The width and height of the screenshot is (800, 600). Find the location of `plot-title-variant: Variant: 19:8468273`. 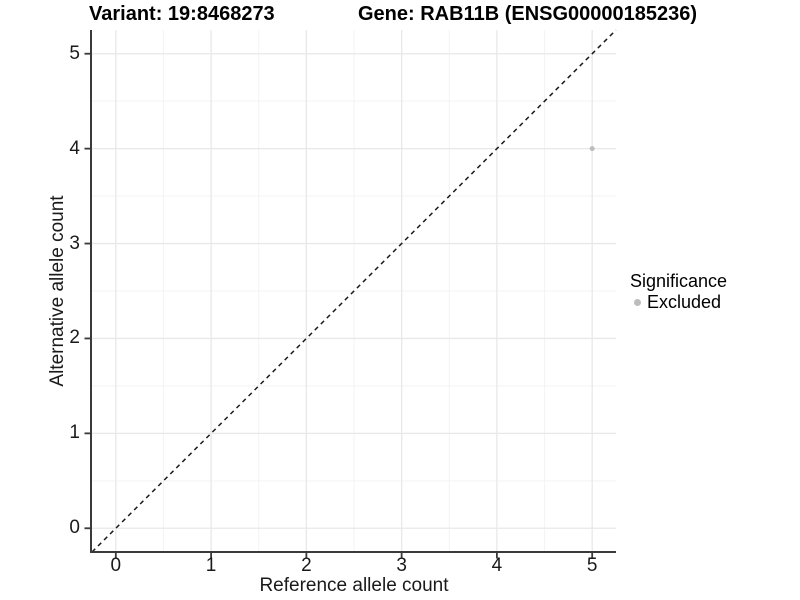

plot-title-variant: Variant: 19:8468273 is located at coordinates (182, 14).